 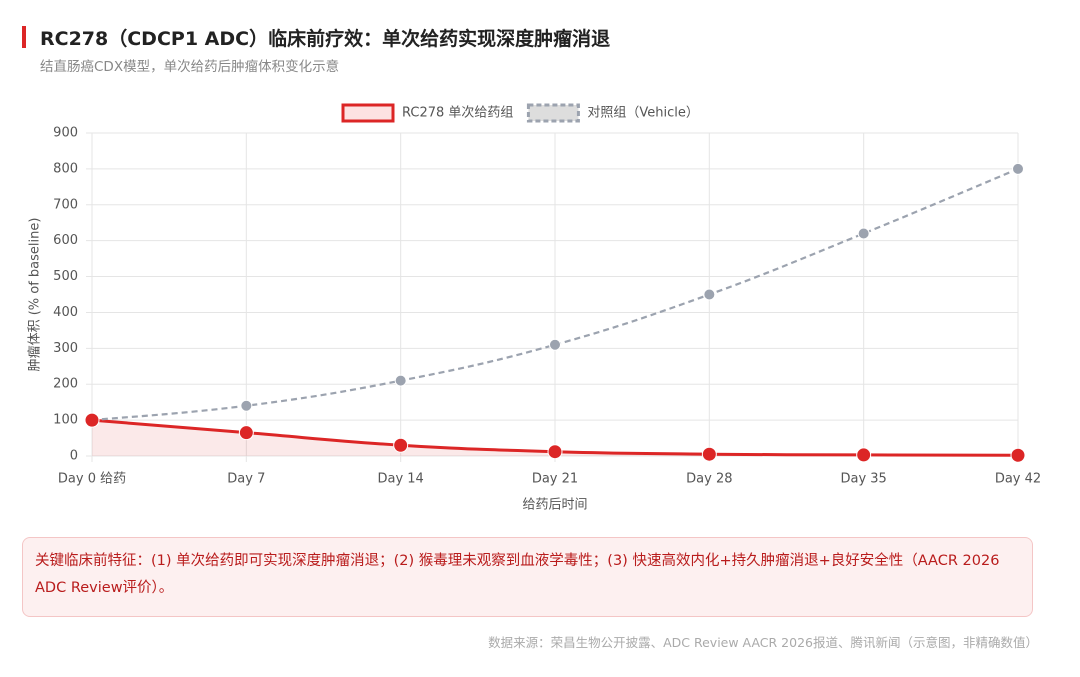 What do you see at coordinates (65, 420) in the screenshot?
I see `y-tick-label: 100` at bounding box center [65, 420].